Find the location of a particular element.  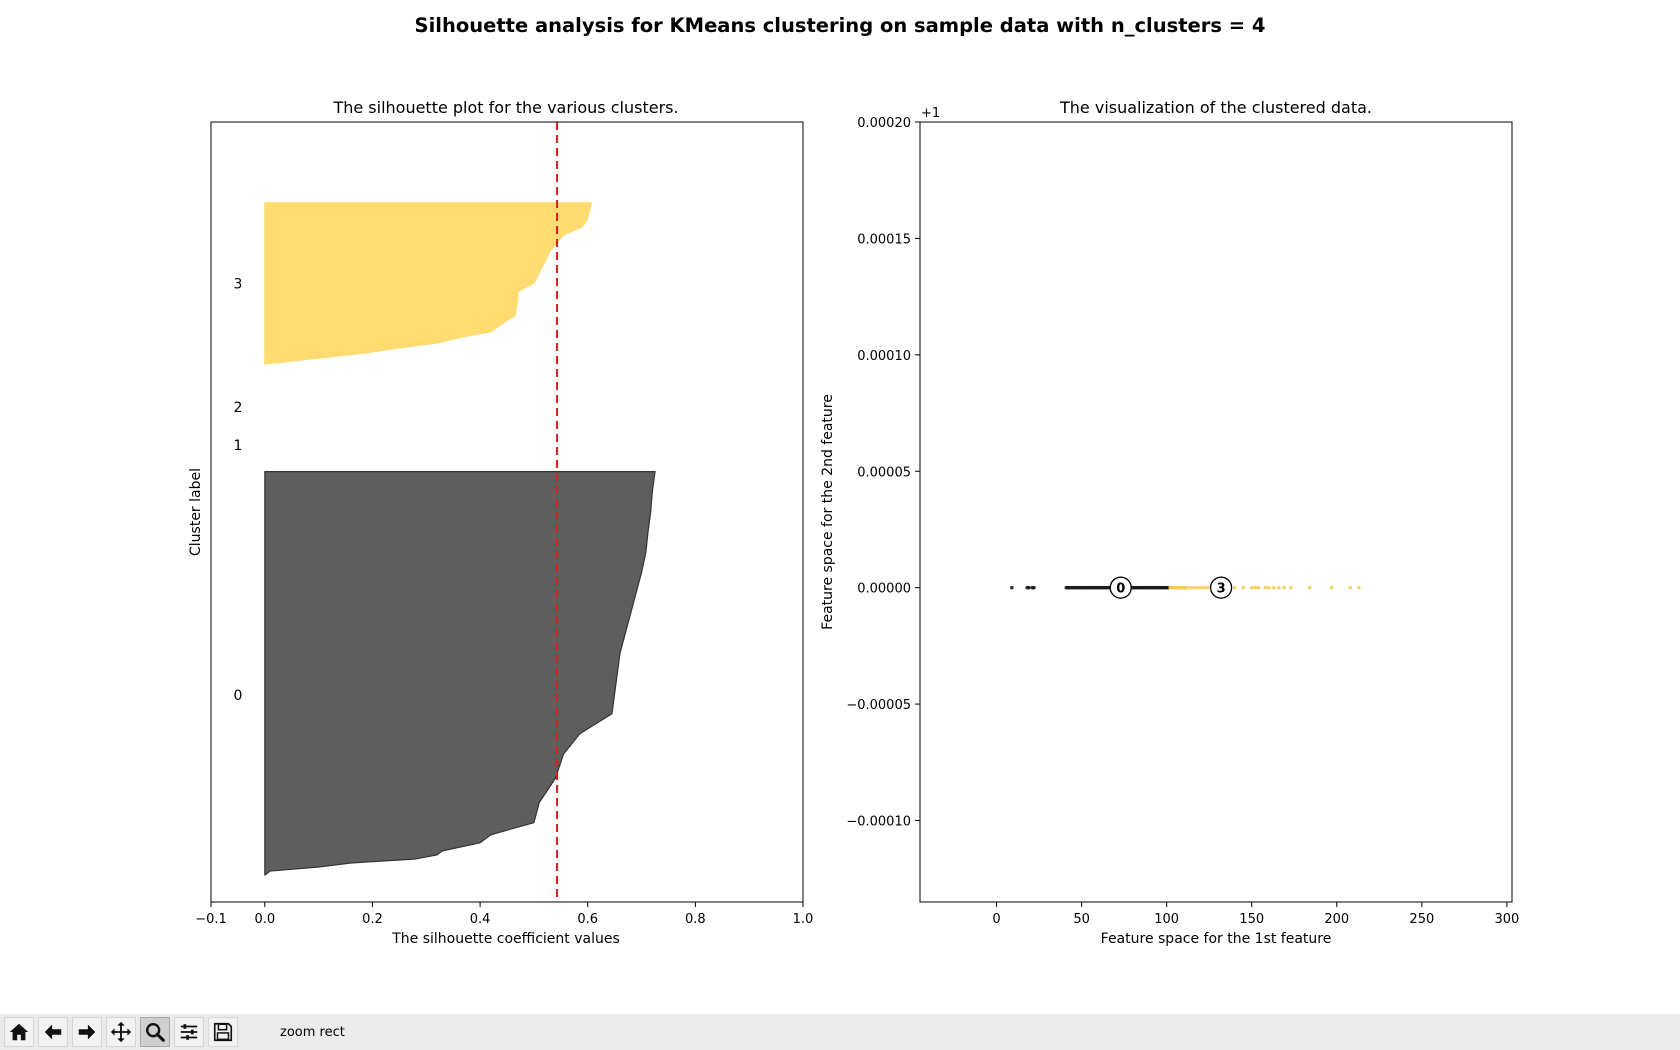

cluster-center-label-0: 0 is located at coordinates (1120, 589).